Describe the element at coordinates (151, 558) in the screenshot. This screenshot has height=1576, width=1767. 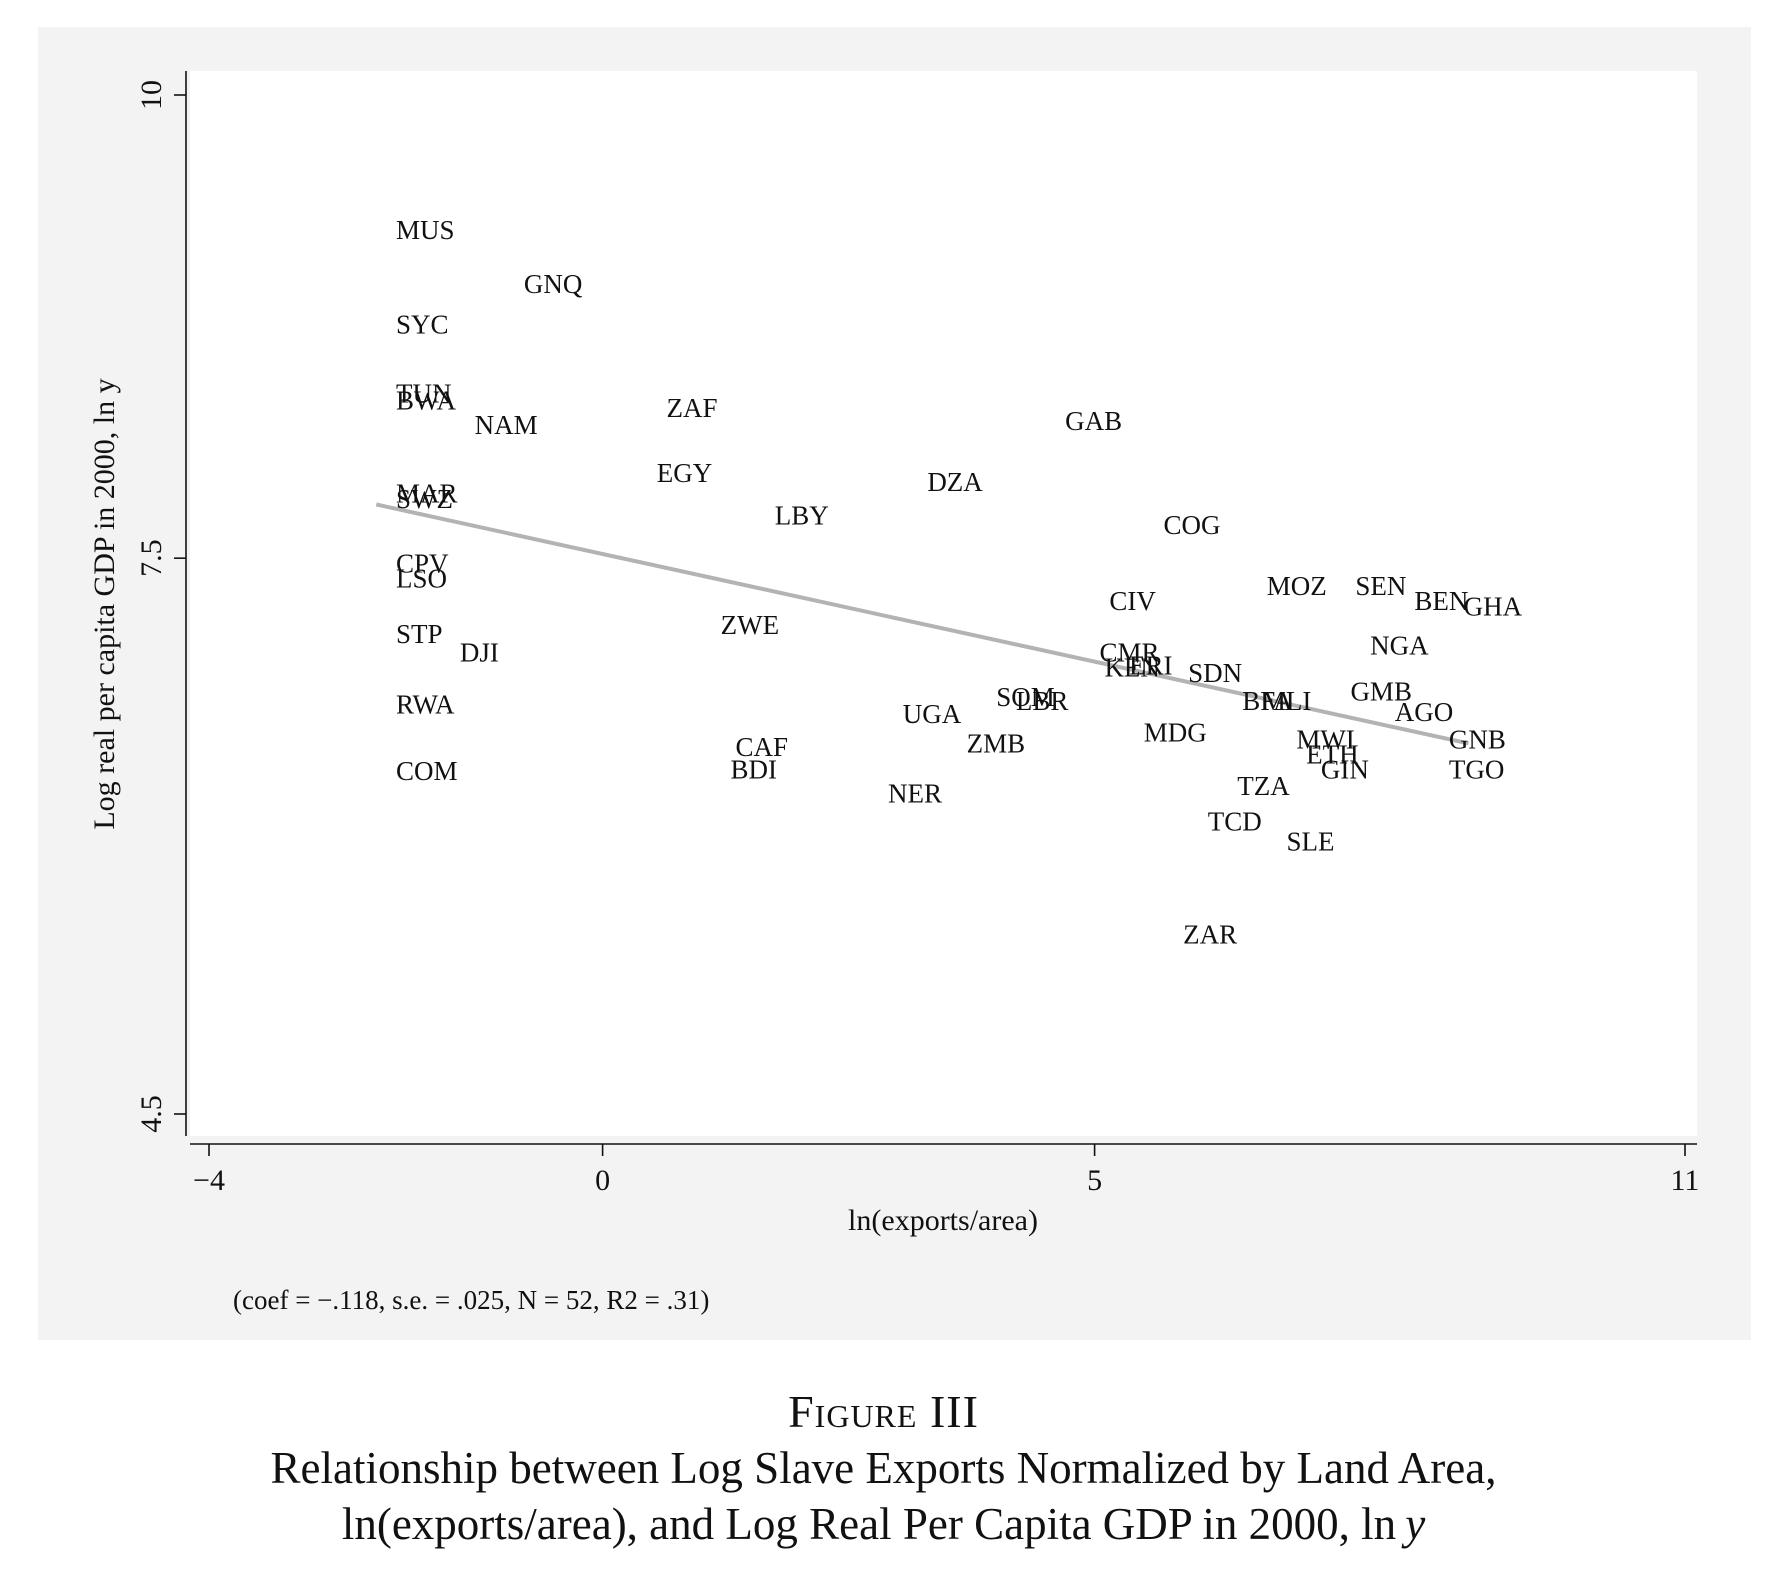
I see `y-tick-label: 7.5` at that location.